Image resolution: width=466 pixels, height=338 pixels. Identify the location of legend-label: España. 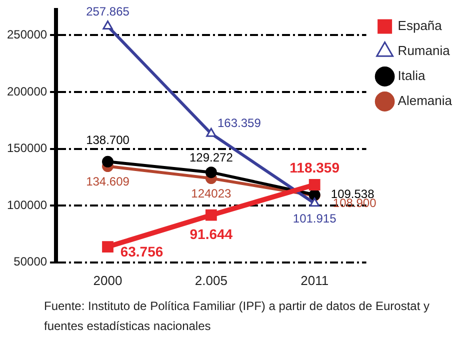
(420, 26).